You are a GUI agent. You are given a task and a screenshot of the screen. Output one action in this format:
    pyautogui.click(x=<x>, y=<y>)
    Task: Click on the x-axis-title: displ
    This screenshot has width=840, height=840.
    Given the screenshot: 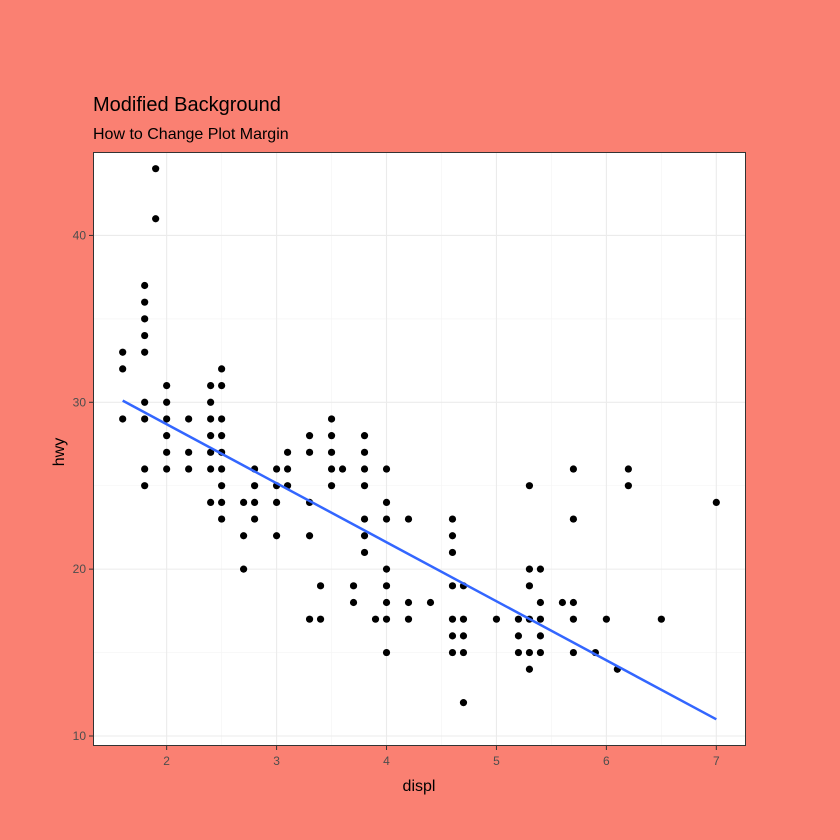 What is the action you would take?
    pyautogui.click(x=419, y=786)
    